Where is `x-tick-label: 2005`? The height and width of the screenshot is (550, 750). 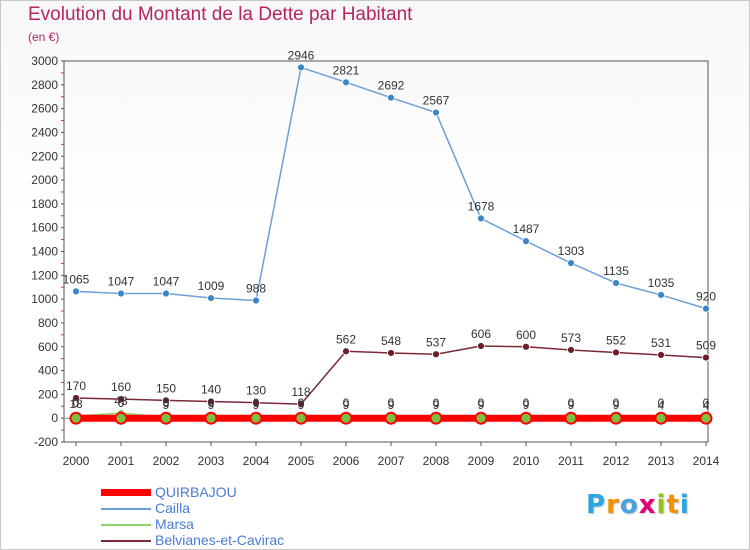 x-tick-label: 2005 is located at coordinates (301, 461).